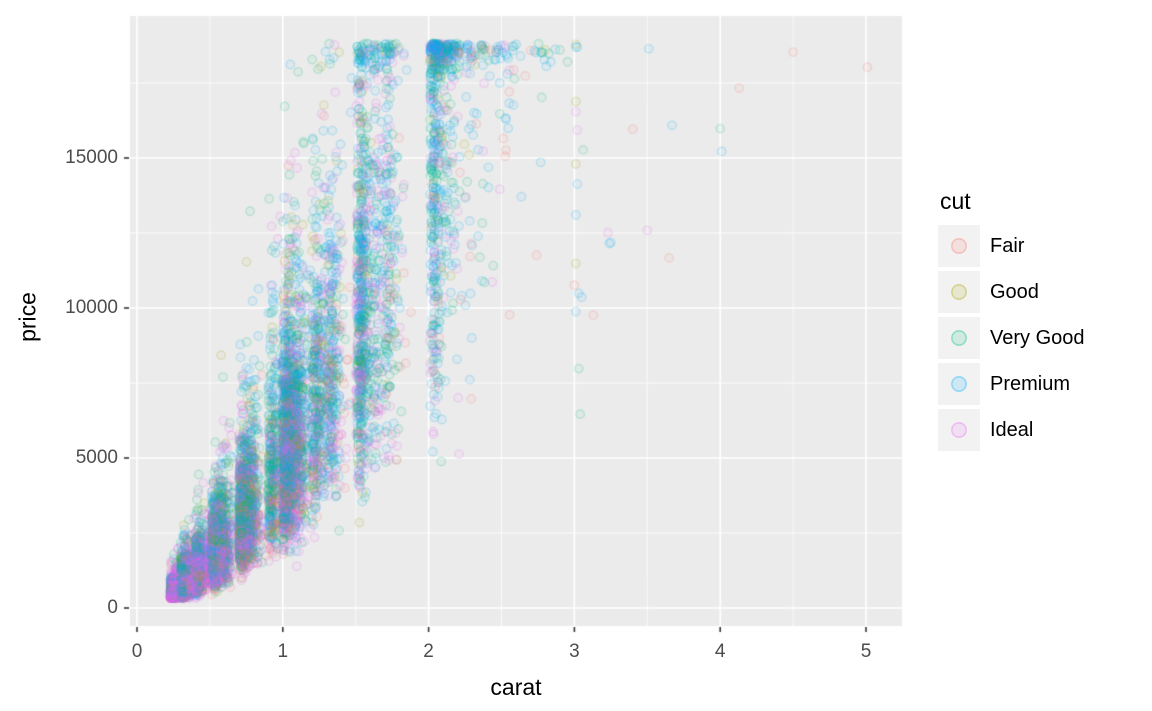 Image resolution: width=1152 pixels, height=711 pixels. I want to click on legend-item: Good, so click(1011, 292).